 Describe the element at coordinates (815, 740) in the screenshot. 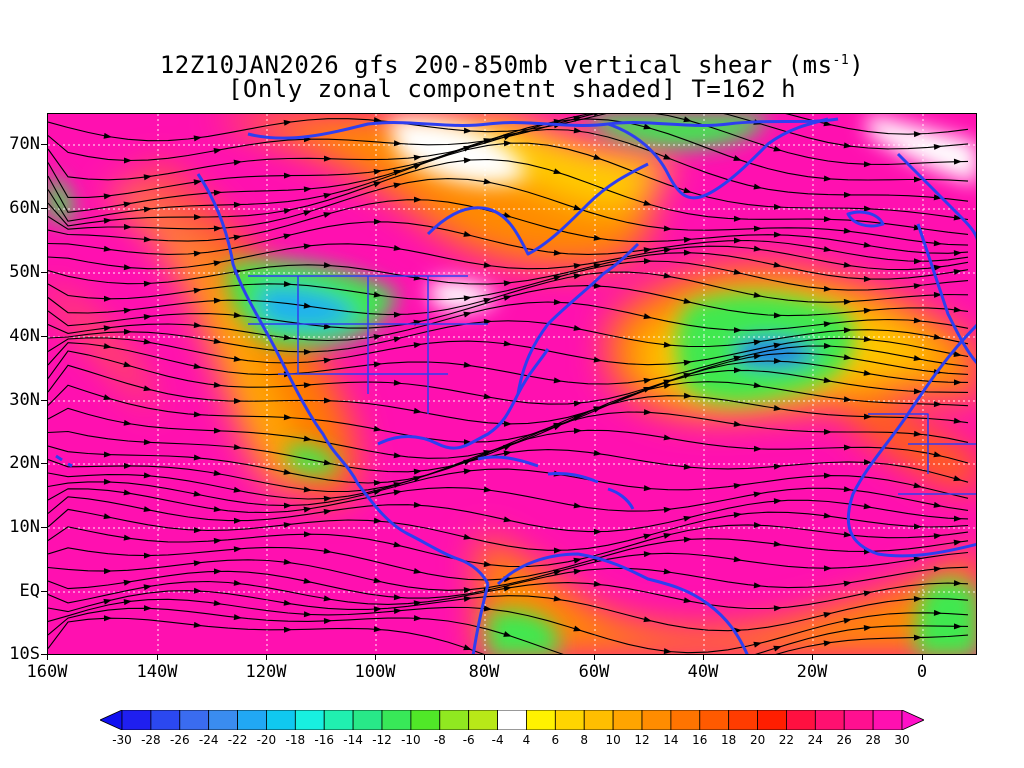

I see `colorbar-label: 24` at that location.